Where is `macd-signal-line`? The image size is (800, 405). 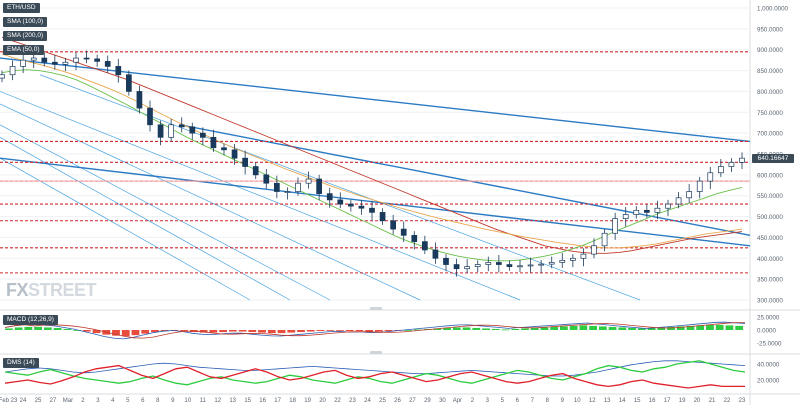
macd-signal-line is located at coordinates (375, 330).